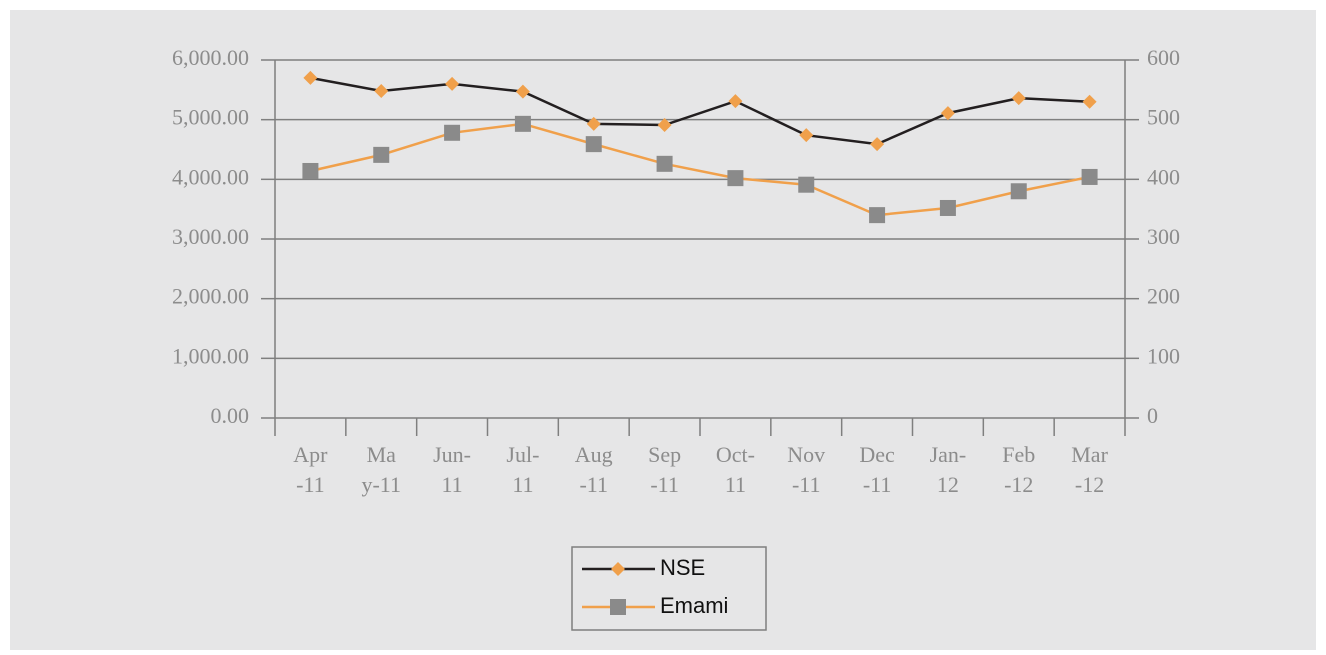 The width and height of the screenshot is (1326, 655). I want to click on y-tick-label: 2,000.00, so click(210, 296).